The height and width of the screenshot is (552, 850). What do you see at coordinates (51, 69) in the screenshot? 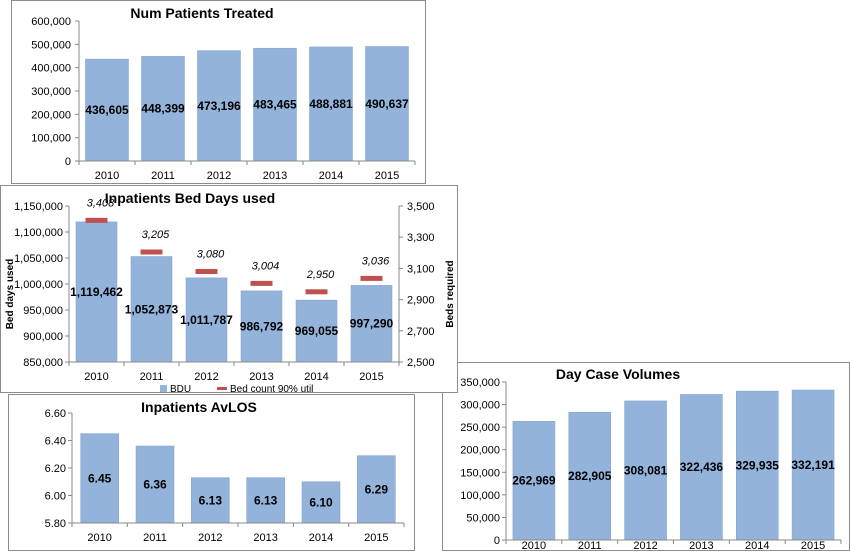
I see `patients-ytick-label: 400,000` at bounding box center [51, 69].